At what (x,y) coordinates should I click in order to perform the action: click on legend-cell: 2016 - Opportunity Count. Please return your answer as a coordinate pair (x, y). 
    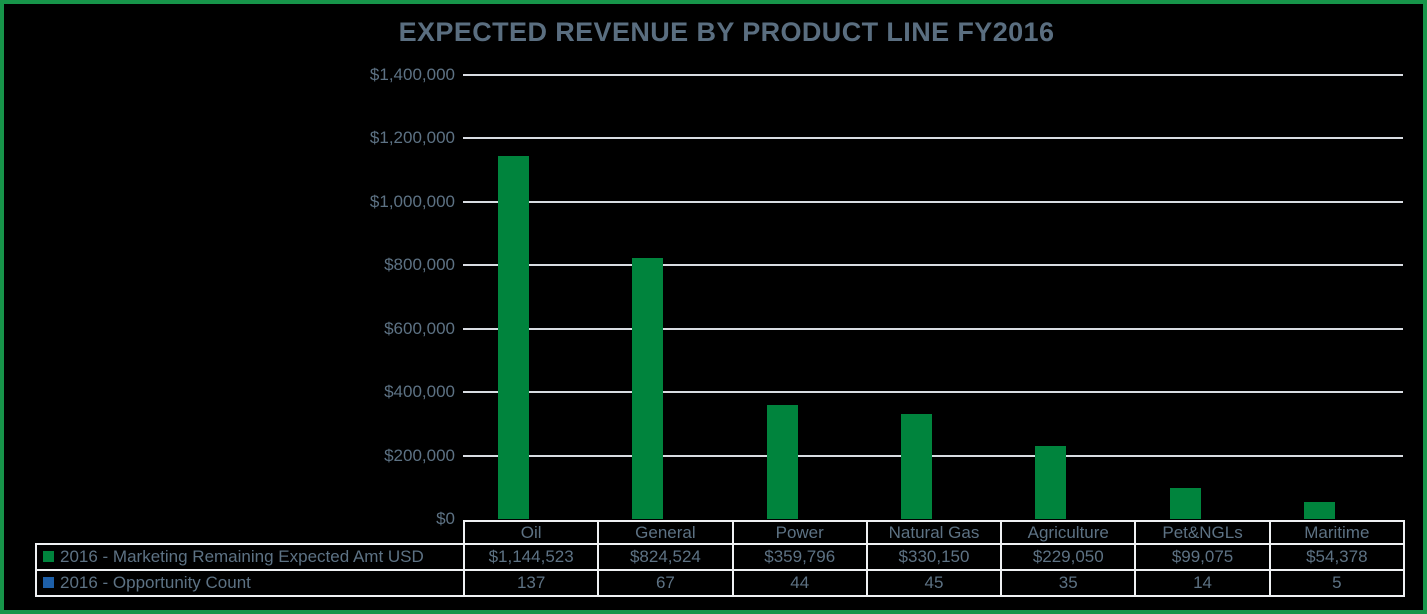
    Looking at the image, I should click on (250, 583).